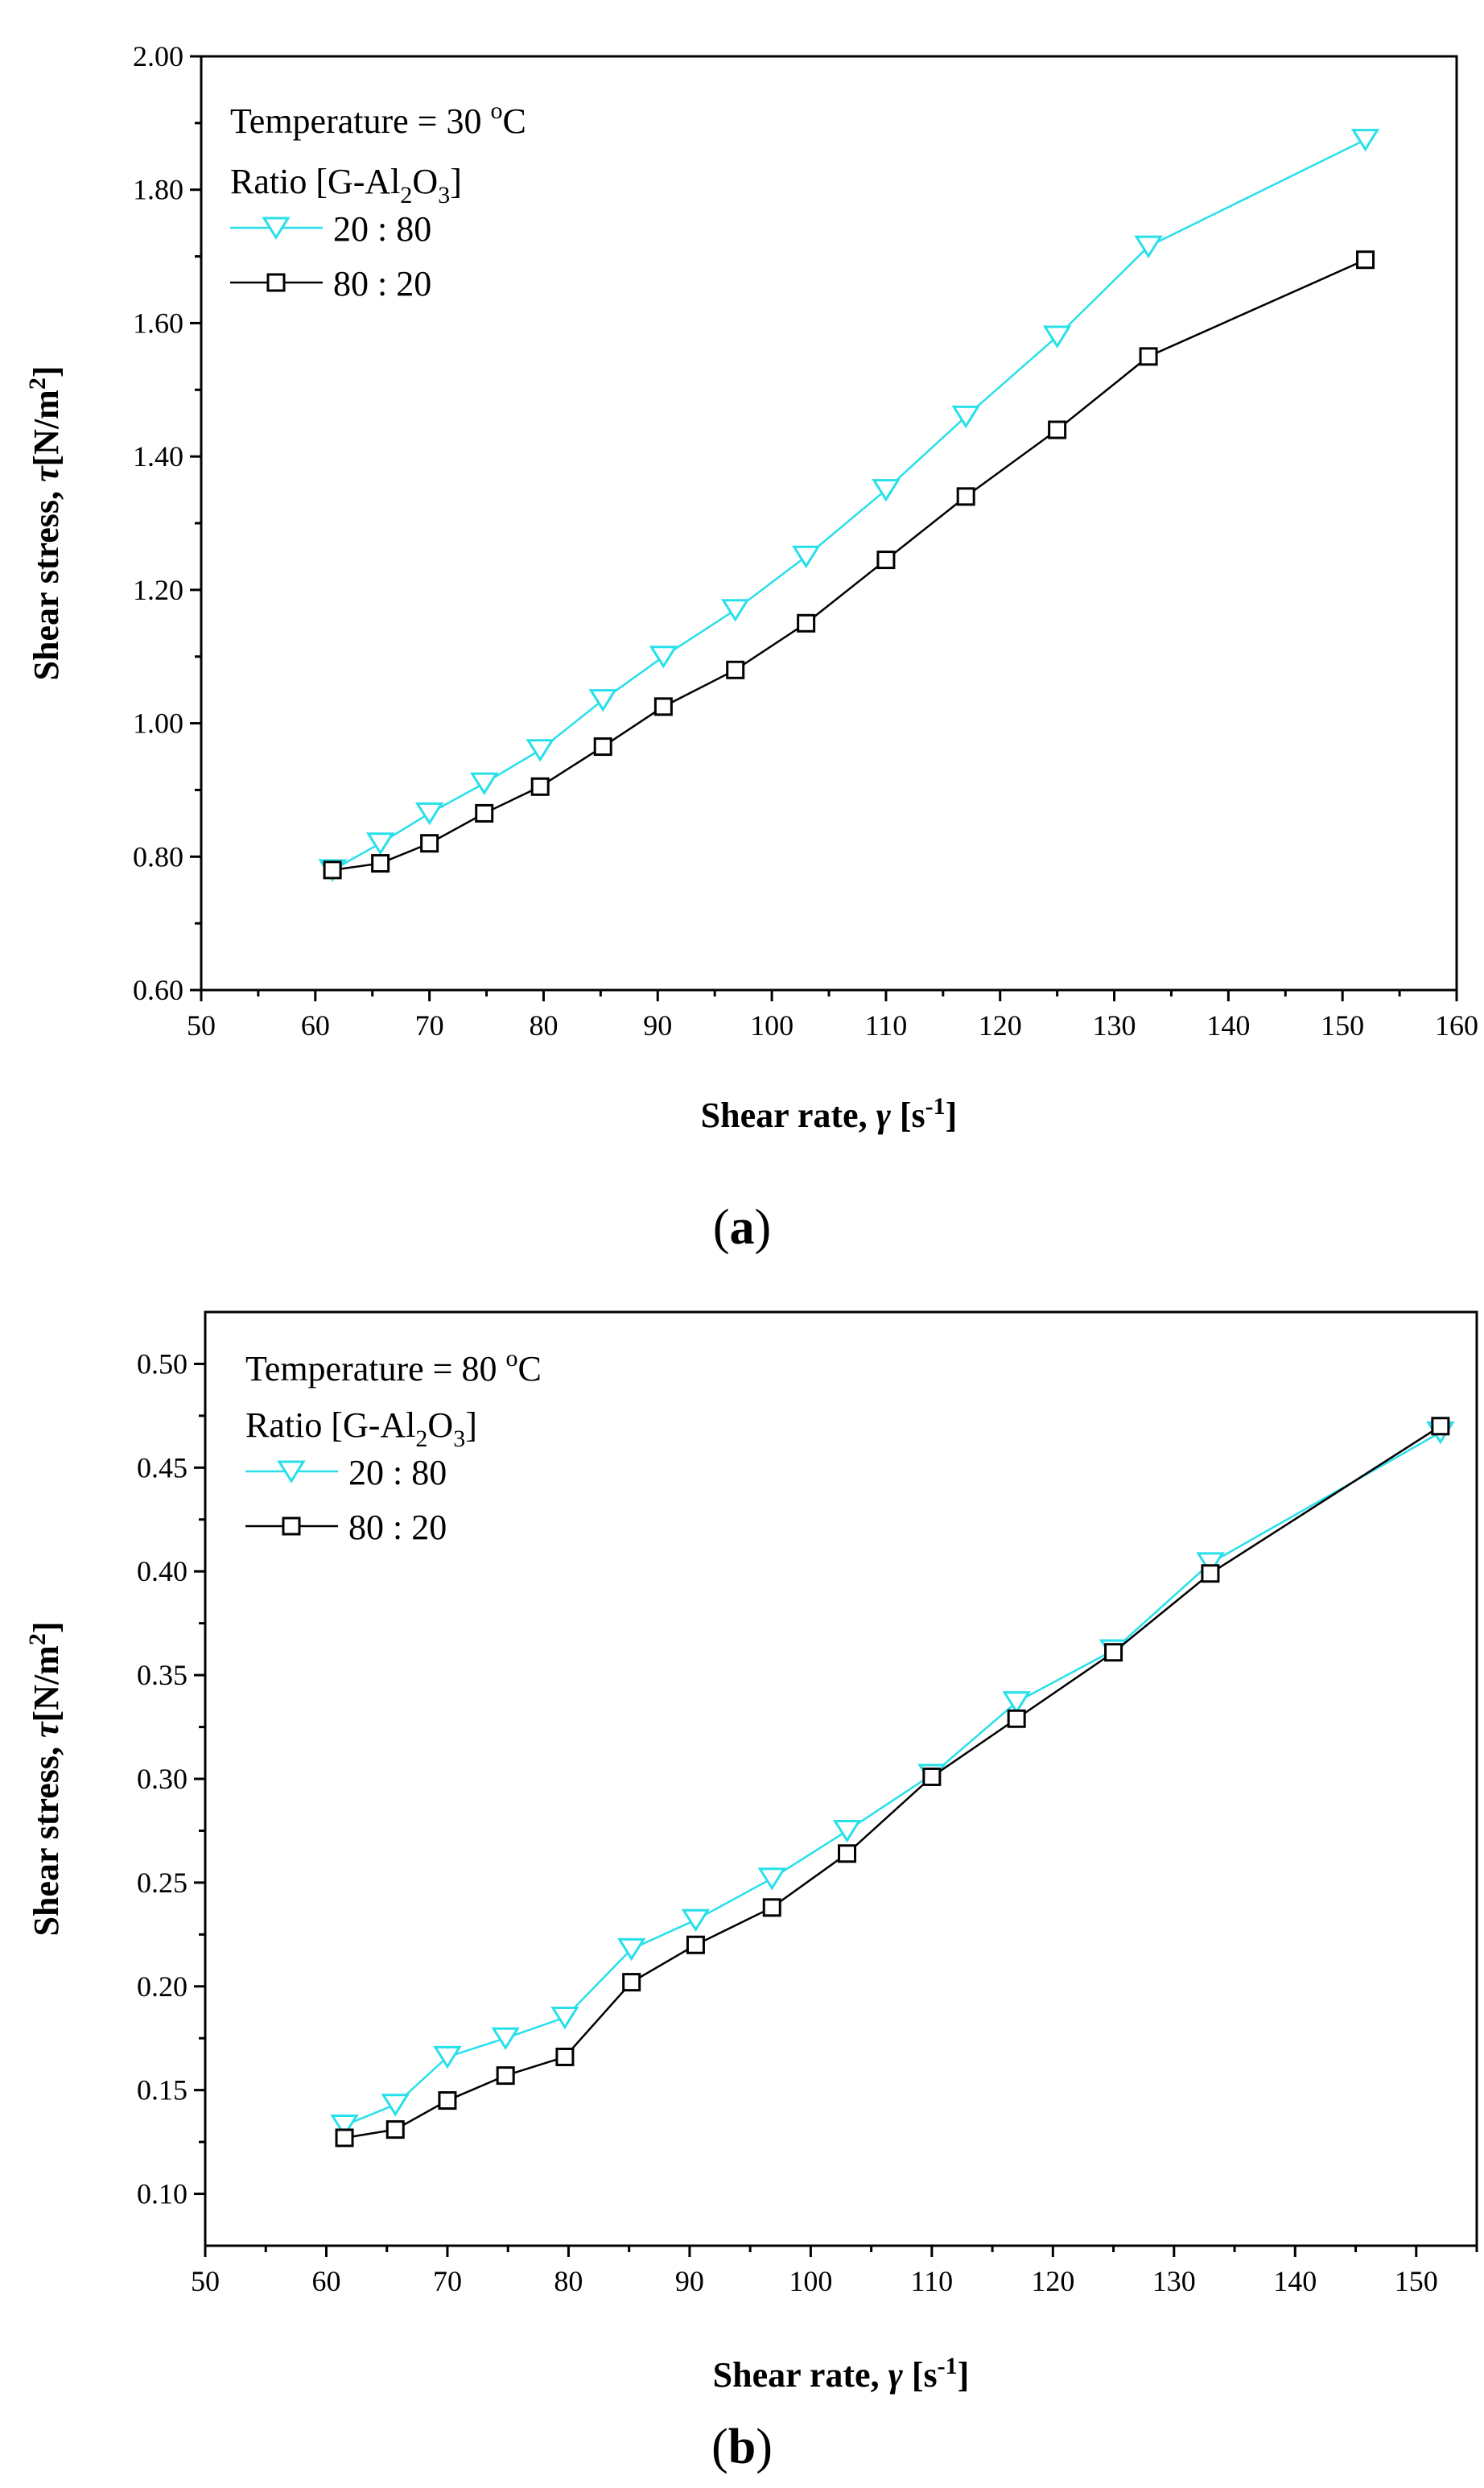 The image size is (1484, 2488). Describe the element at coordinates (772, 1025) in the screenshot. I see `x-tick-label: 100` at that location.